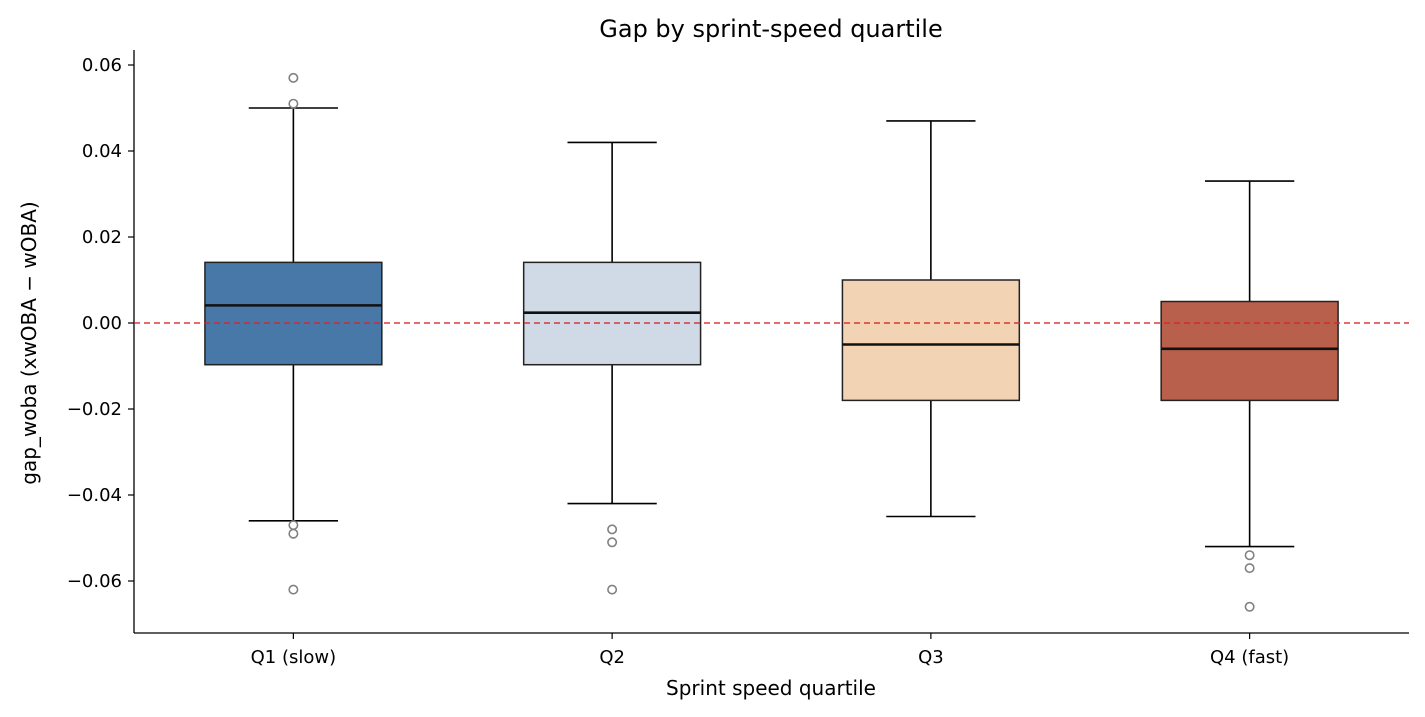  I want to click on x-tick-label: Q3, so click(931, 657).